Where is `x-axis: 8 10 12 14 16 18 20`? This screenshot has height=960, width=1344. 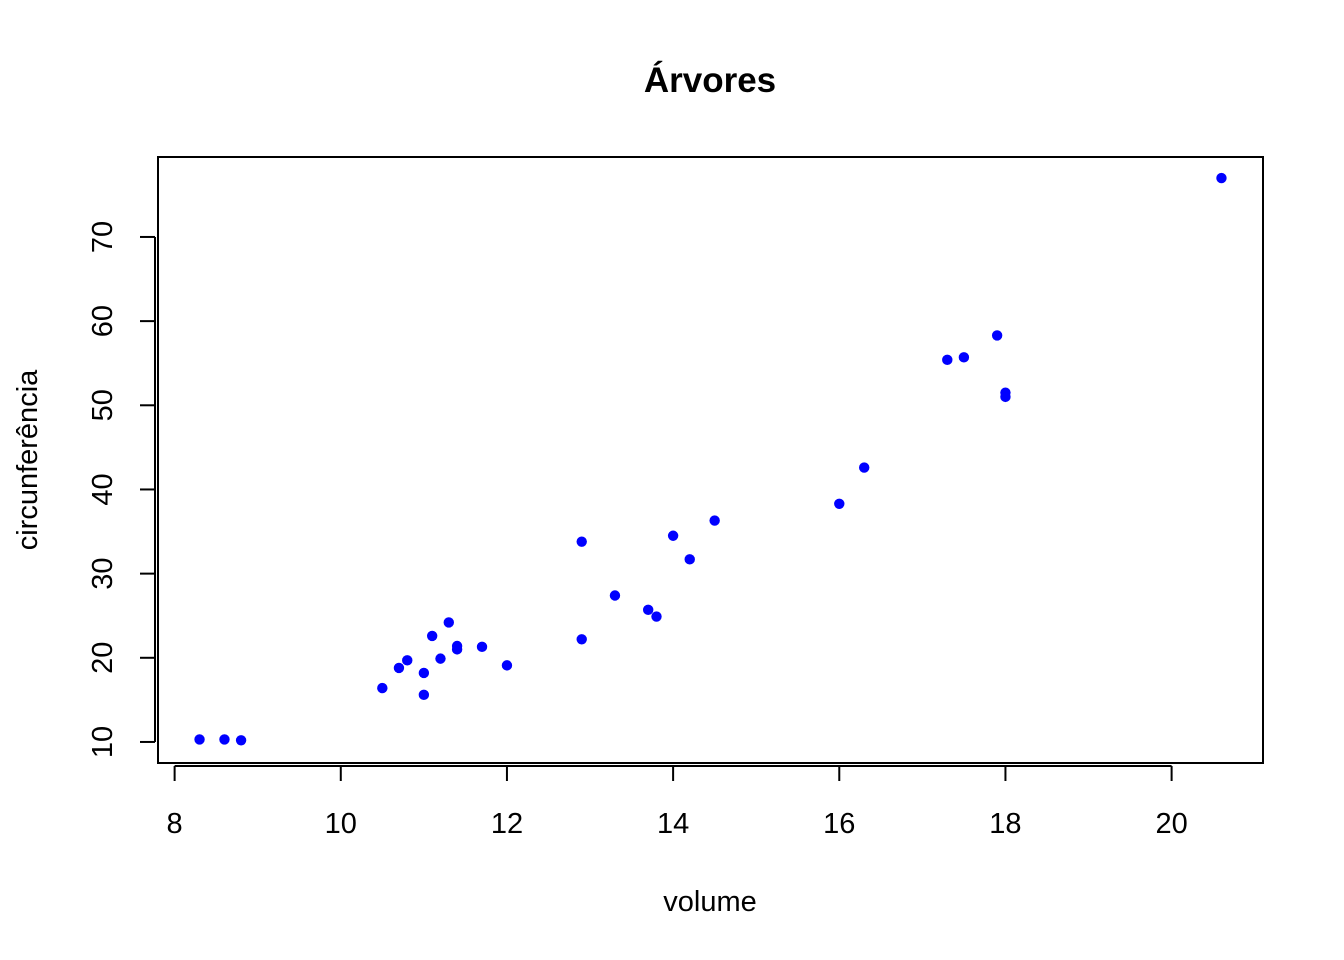 x-axis: 8 10 12 14 16 18 20 is located at coordinates (677, 802).